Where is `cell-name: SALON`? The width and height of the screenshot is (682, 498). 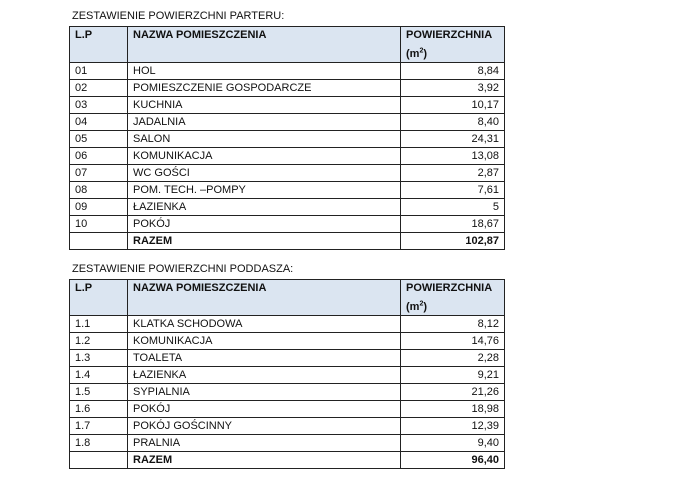
cell-name: SALON is located at coordinates (264, 138).